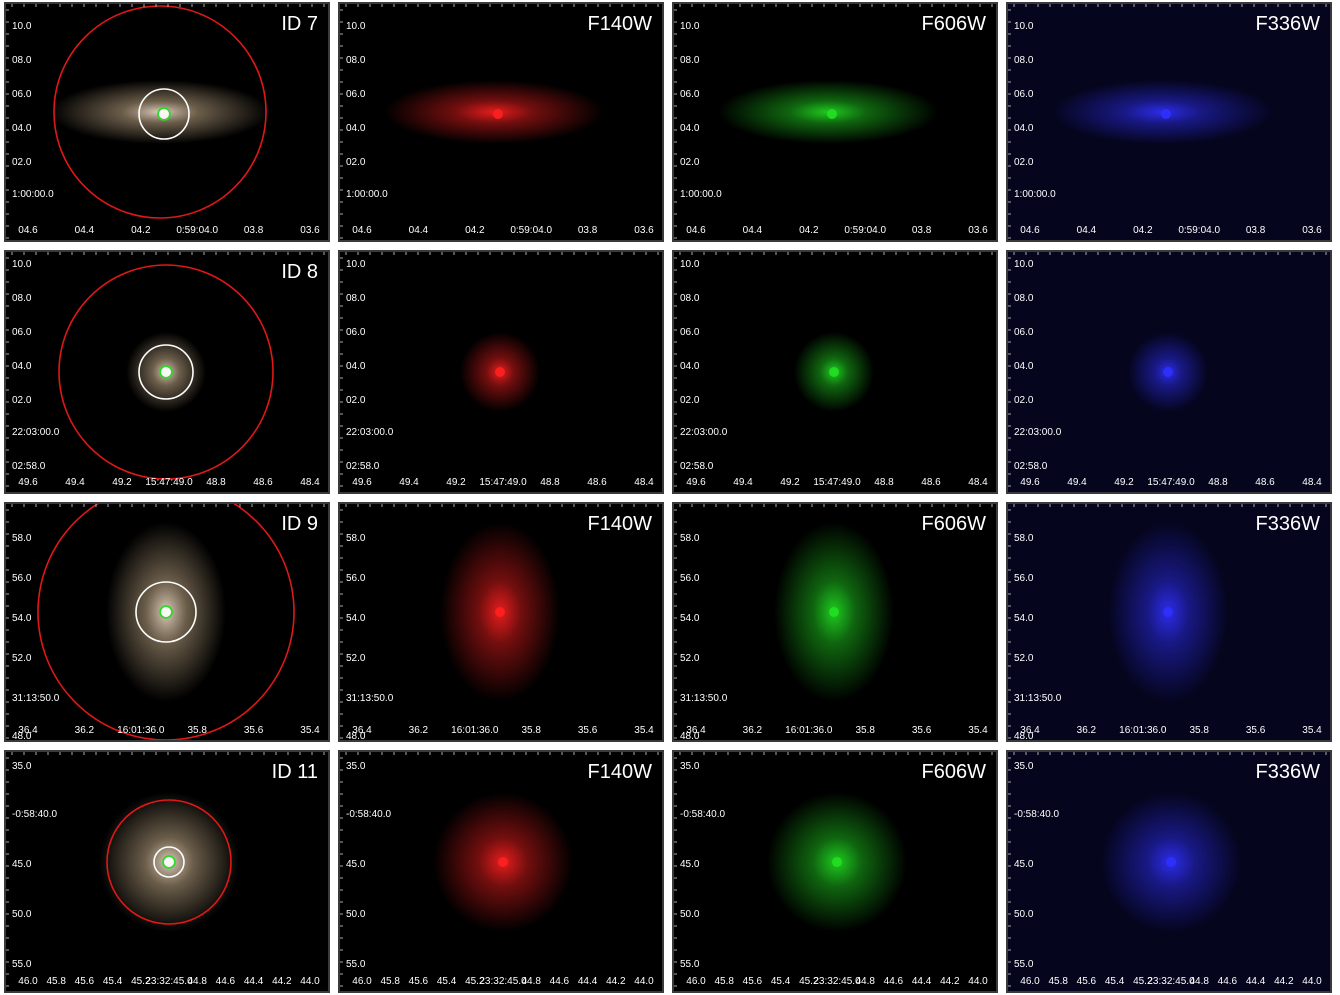 This screenshot has width=1340, height=995. What do you see at coordinates (616, 981) in the screenshot?
I see `x-tick-label: 44.2` at bounding box center [616, 981].